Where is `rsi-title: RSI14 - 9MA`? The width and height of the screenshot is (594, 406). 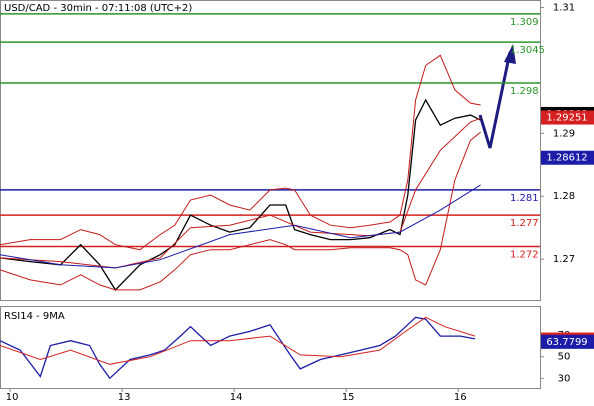 rsi-title: RSI14 - 9MA is located at coordinates (34, 316).